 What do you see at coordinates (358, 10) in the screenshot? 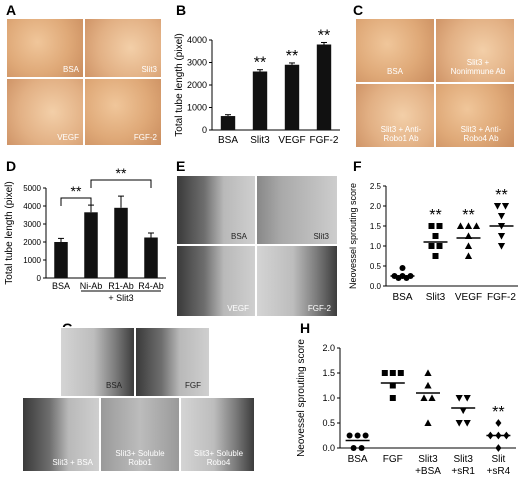
I see `panel-letter-c: C` at bounding box center [358, 10].